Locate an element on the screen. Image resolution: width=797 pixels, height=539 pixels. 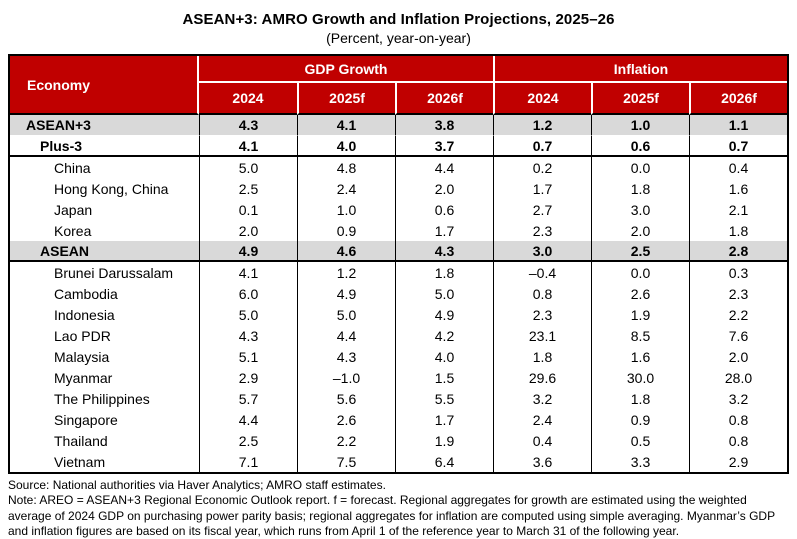
table-row: Lao PDR 4.3 4.4 4.2 23.1 8.5 7.6 is located at coordinates (398, 335).